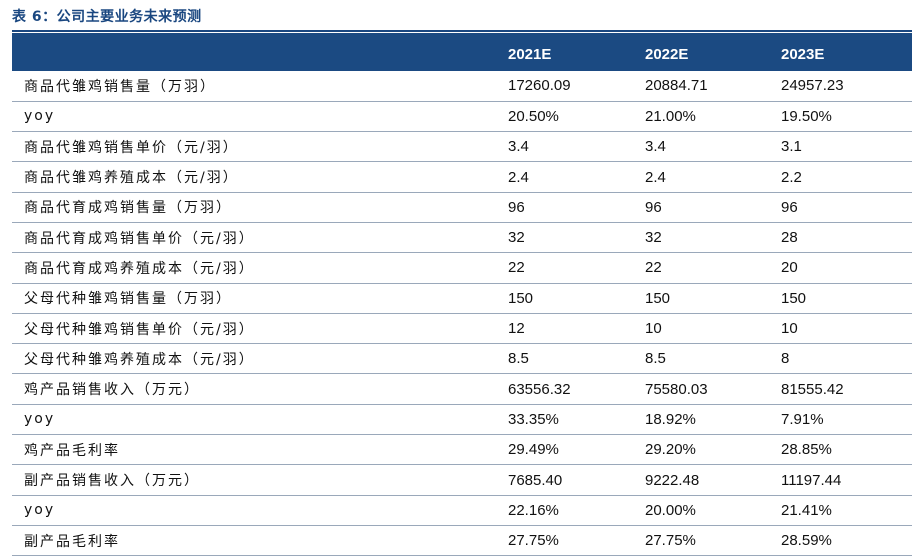 The image size is (915, 556). I want to click on cell-2023e: 28, so click(846, 238).